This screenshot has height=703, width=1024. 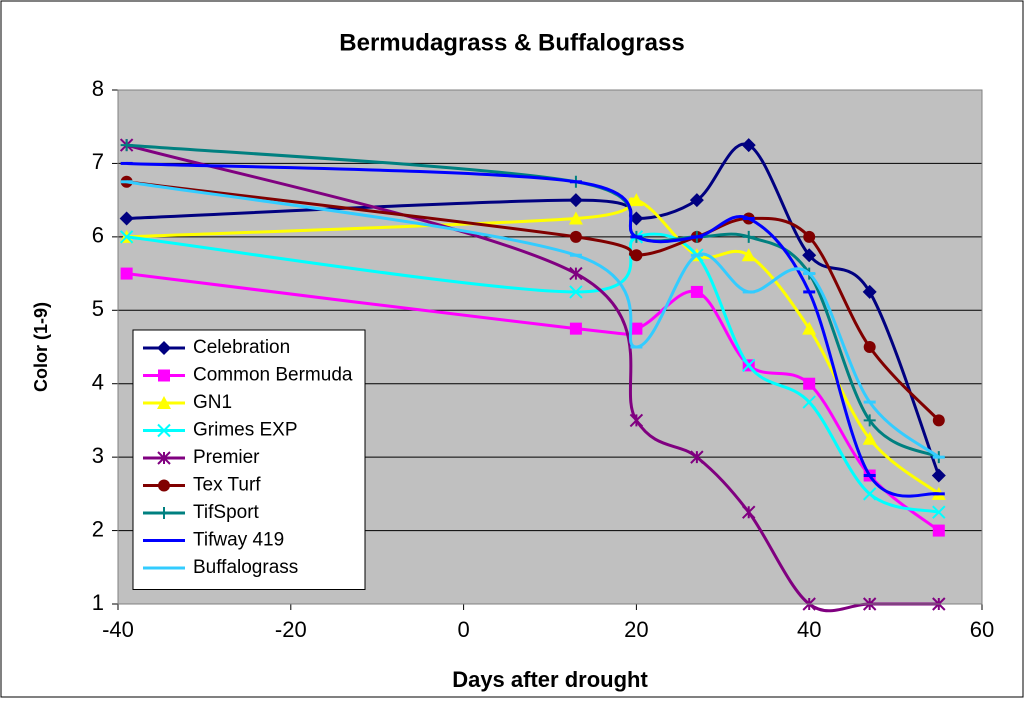 What do you see at coordinates (41, 347) in the screenshot?
I see `y-axis-label: Color (1-9)` at bounding box center [41, 347].